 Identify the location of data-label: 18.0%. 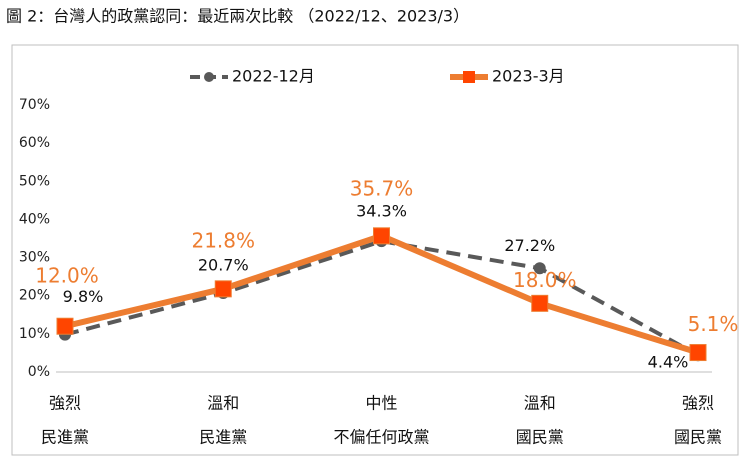
(545, 280).